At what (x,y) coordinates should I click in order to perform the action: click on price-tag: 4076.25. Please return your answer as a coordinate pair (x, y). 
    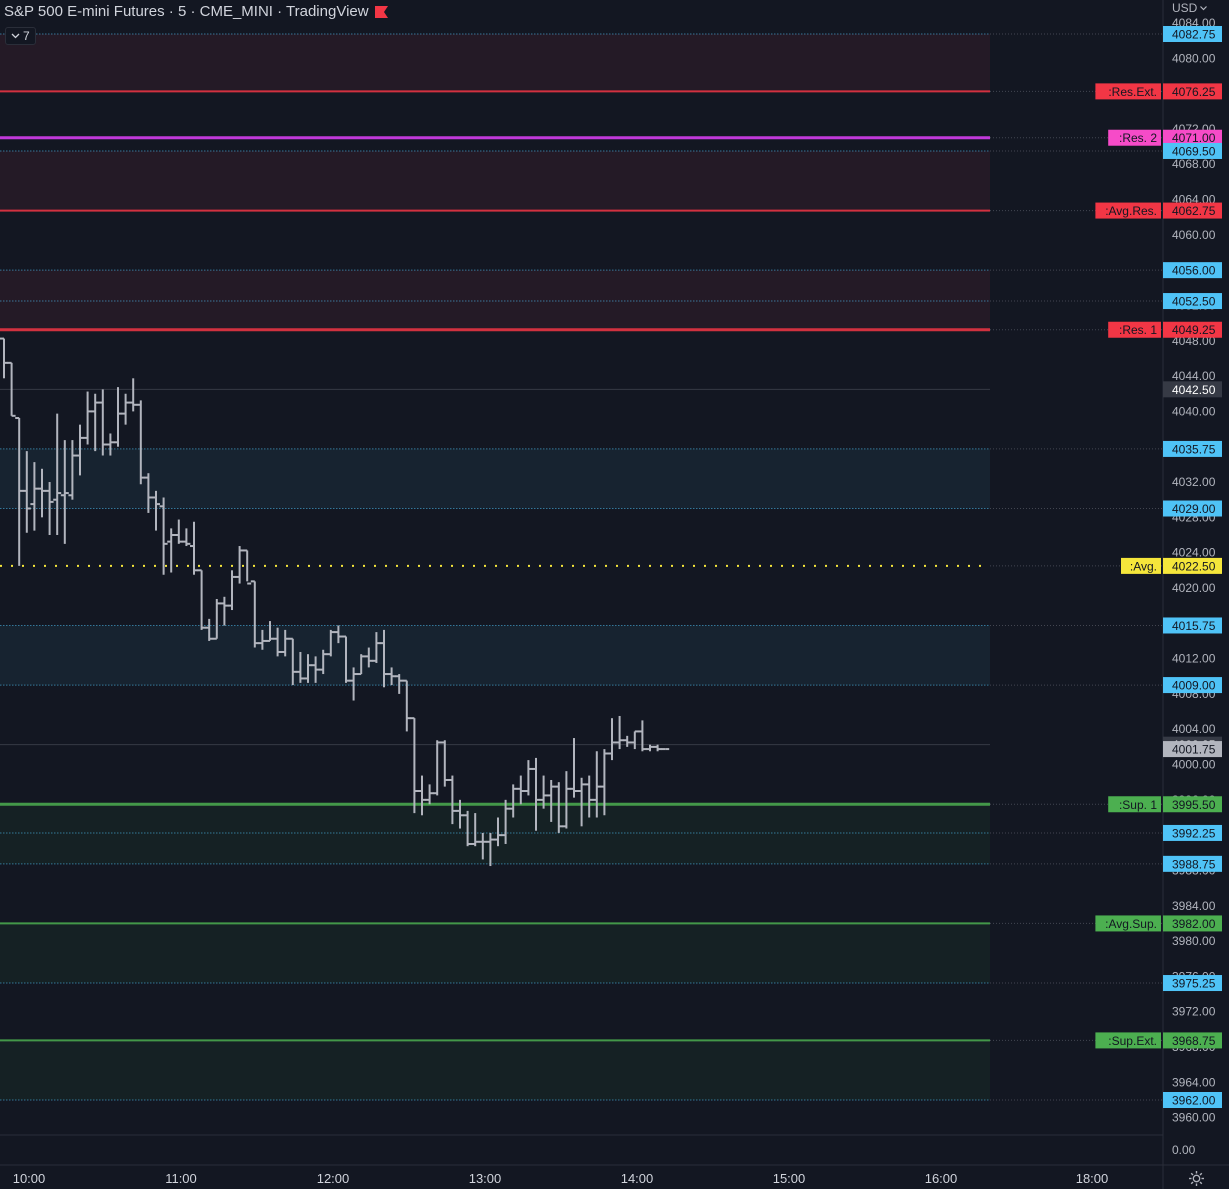
    Looking at the image, I should click on (1192, 91).